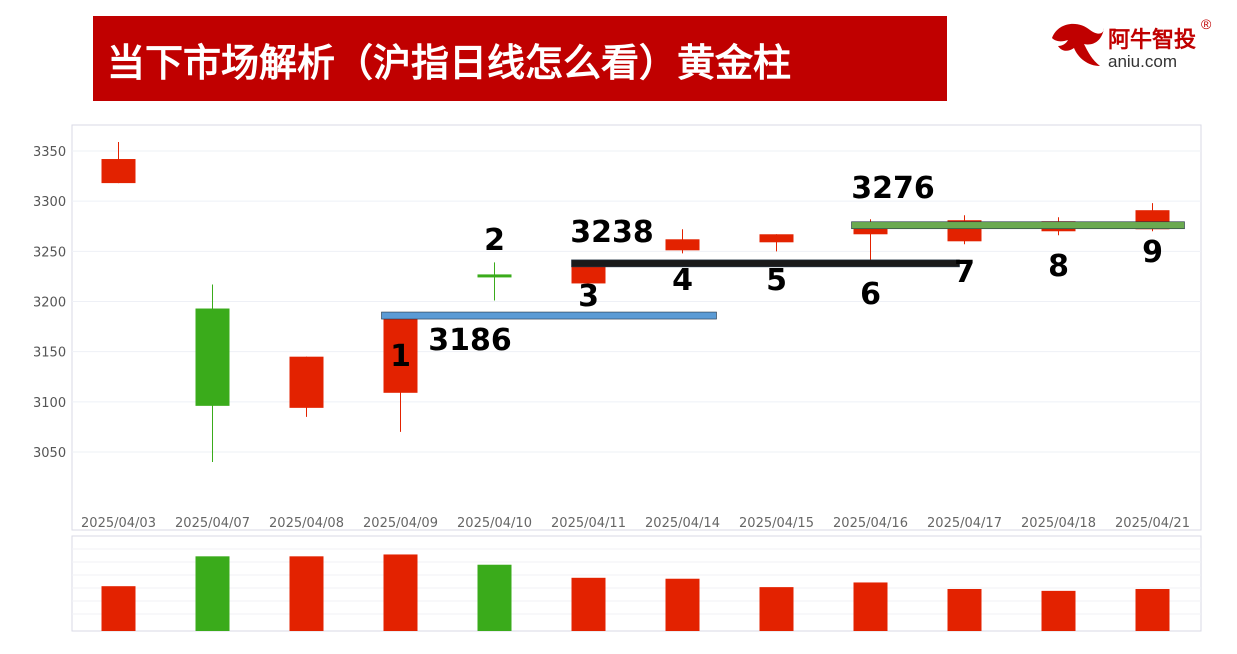 The width and height of the screenshot is (1237, 654). Describe the element at coordinates (470, 340) in the screenshot. I see `support-label-3186: 3186` at that location.